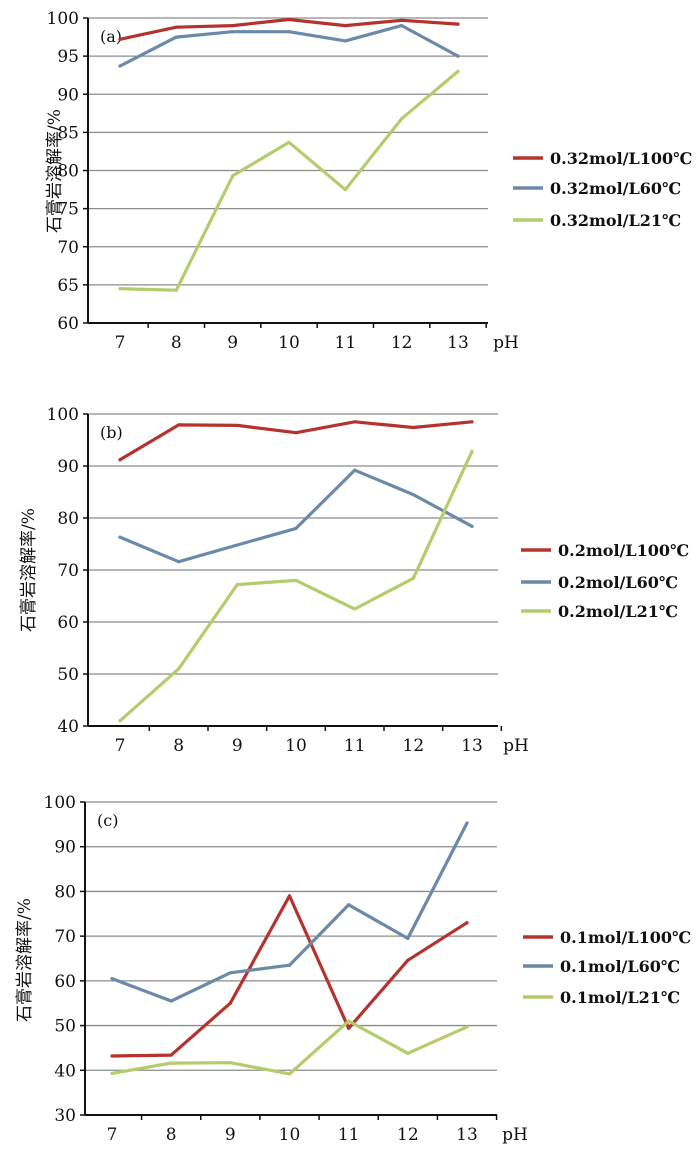  Describe the element at coordinates (178, 746) in the screenshot. I see `x-tick-label: 8` at that location.